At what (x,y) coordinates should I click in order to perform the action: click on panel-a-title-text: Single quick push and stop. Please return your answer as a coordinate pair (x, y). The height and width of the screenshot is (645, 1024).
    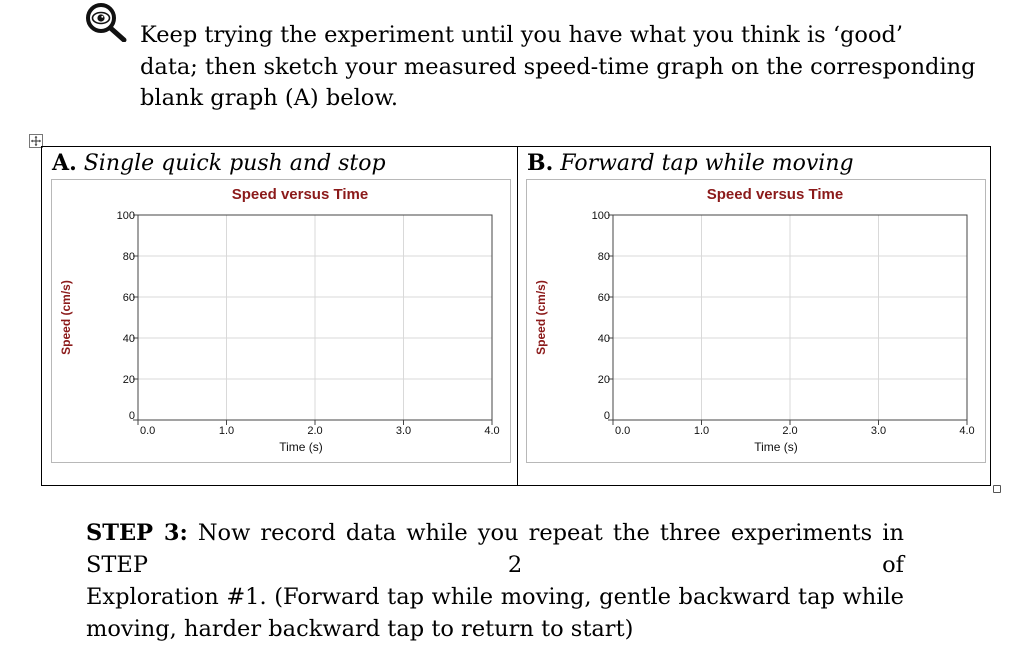
    Looking at the image, I should click on (234, 163).